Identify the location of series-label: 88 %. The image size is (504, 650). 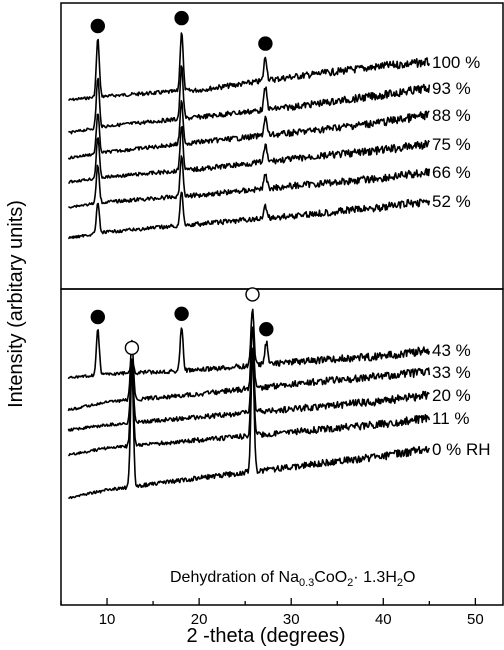
(451, 115).